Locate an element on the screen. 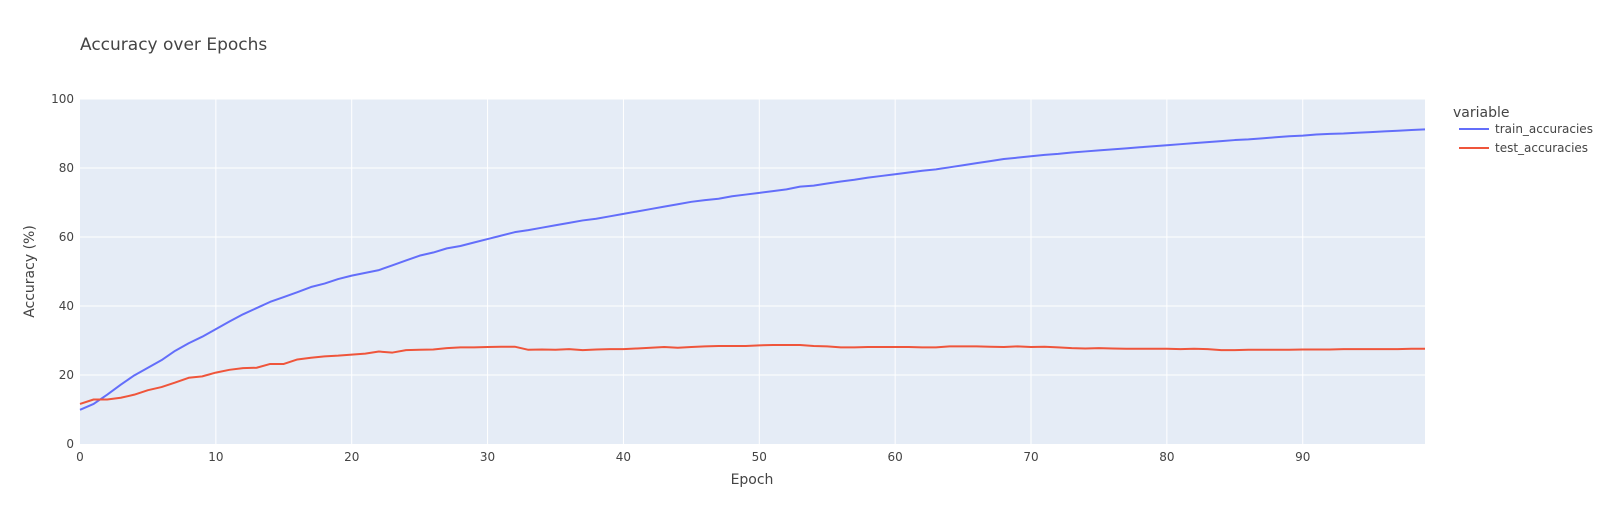 This screenshot has width=1608, height=525. legend-item-train_accuracies: train_accuracies is located at coordinates (1526, 129).